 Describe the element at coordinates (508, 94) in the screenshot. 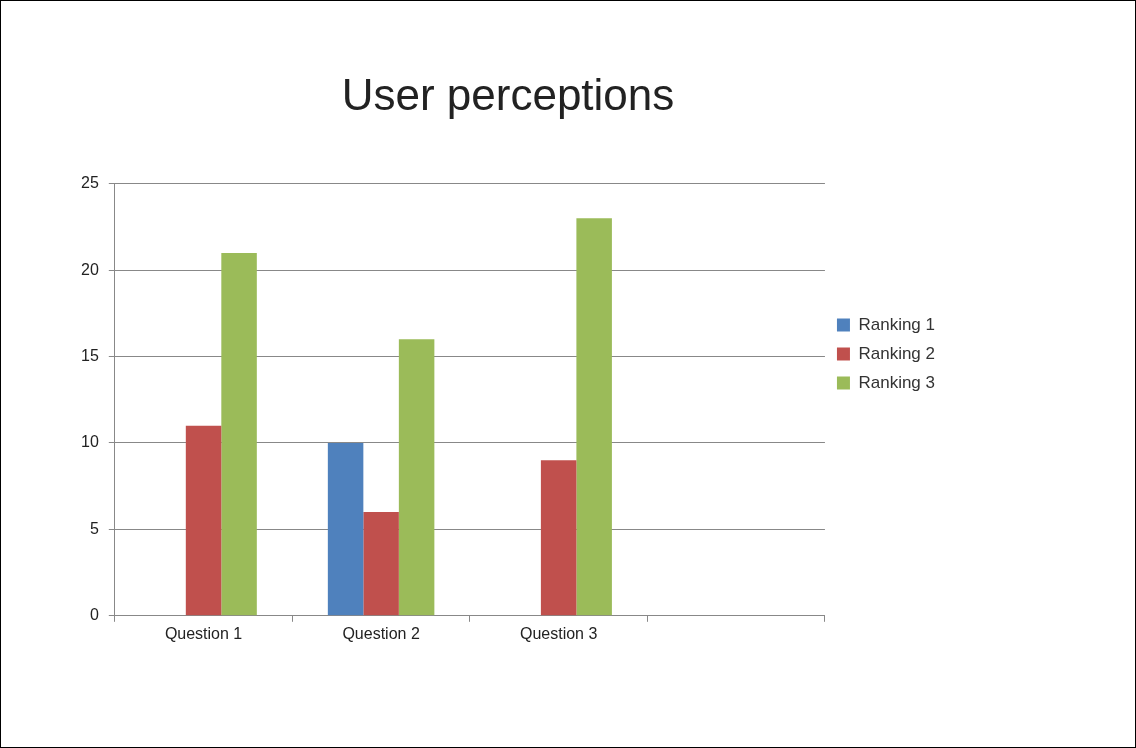

I see `chart-title: User perceptions` at that location.